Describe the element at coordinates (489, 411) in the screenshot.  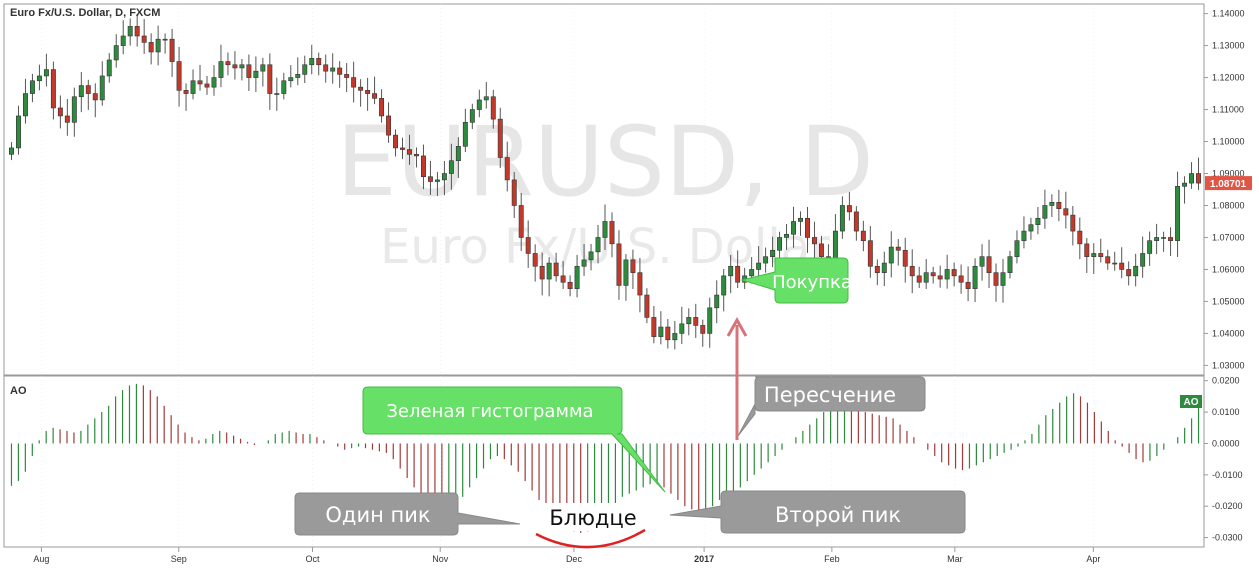
I see `svg-text: Зеленая гистограмма` at that location.